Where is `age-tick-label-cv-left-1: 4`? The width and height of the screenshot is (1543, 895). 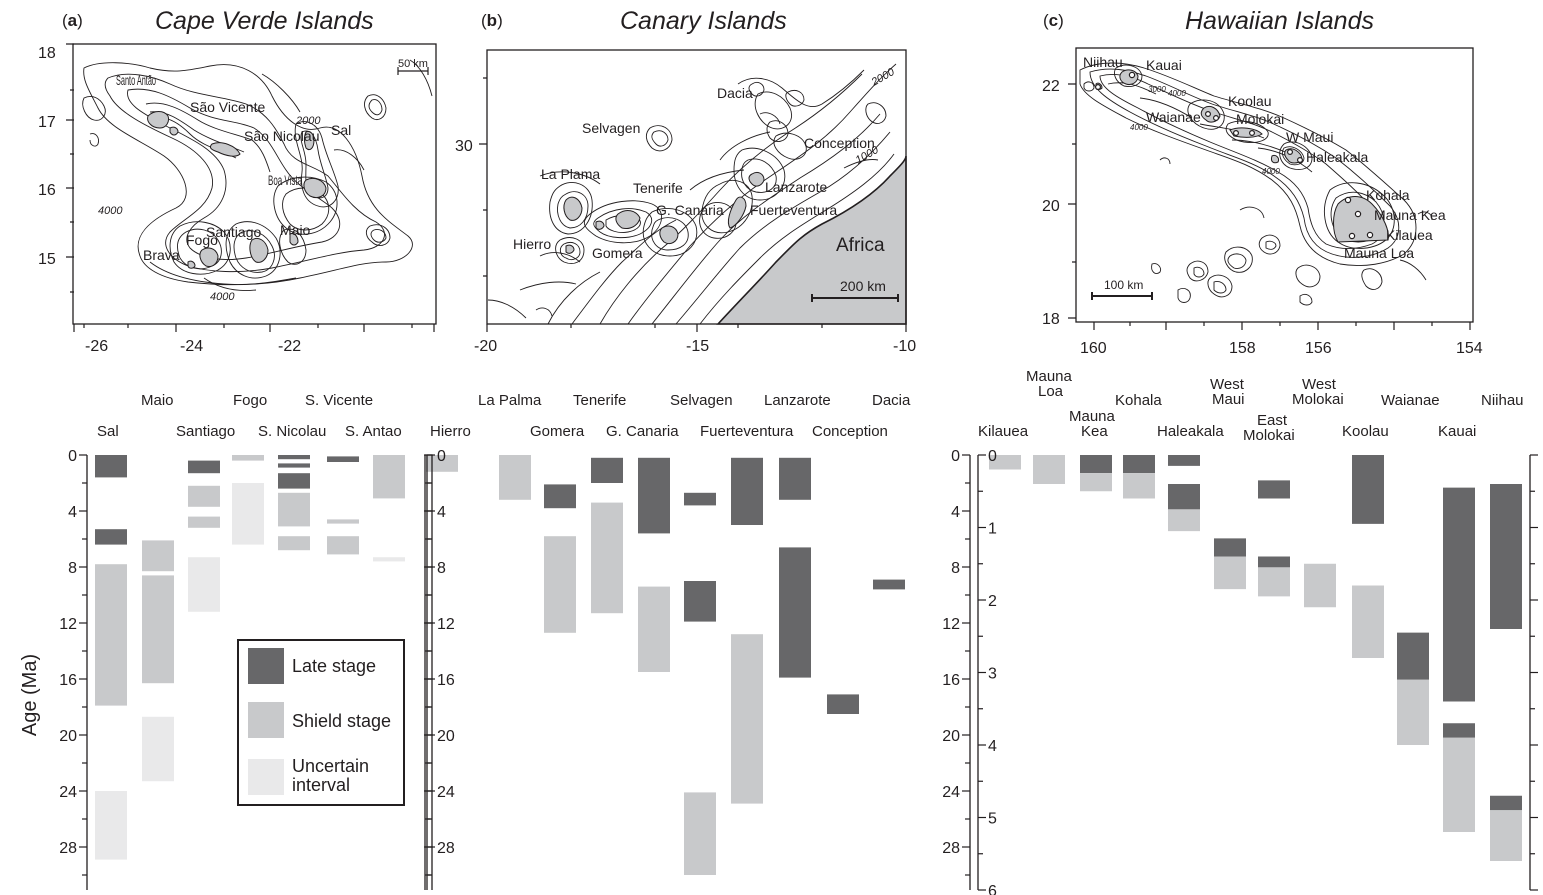
age-tick-label-cv-left-1: 4 is located at coordinates (72, 512).